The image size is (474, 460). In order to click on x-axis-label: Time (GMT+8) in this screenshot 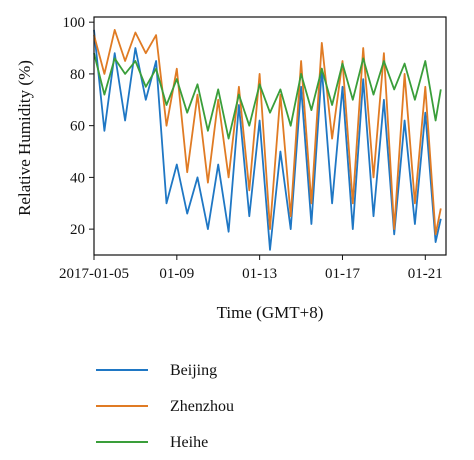, I will do `click(270, 312)`.